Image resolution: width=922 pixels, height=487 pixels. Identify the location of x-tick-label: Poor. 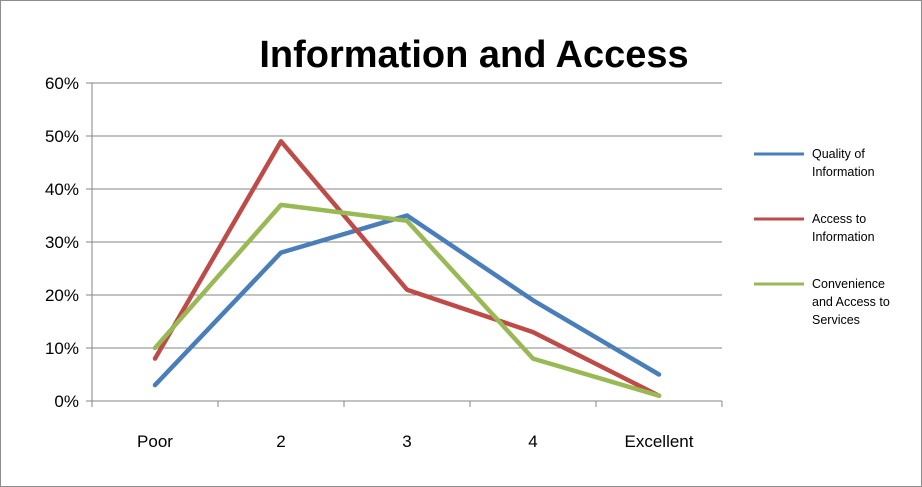
(155, 441).